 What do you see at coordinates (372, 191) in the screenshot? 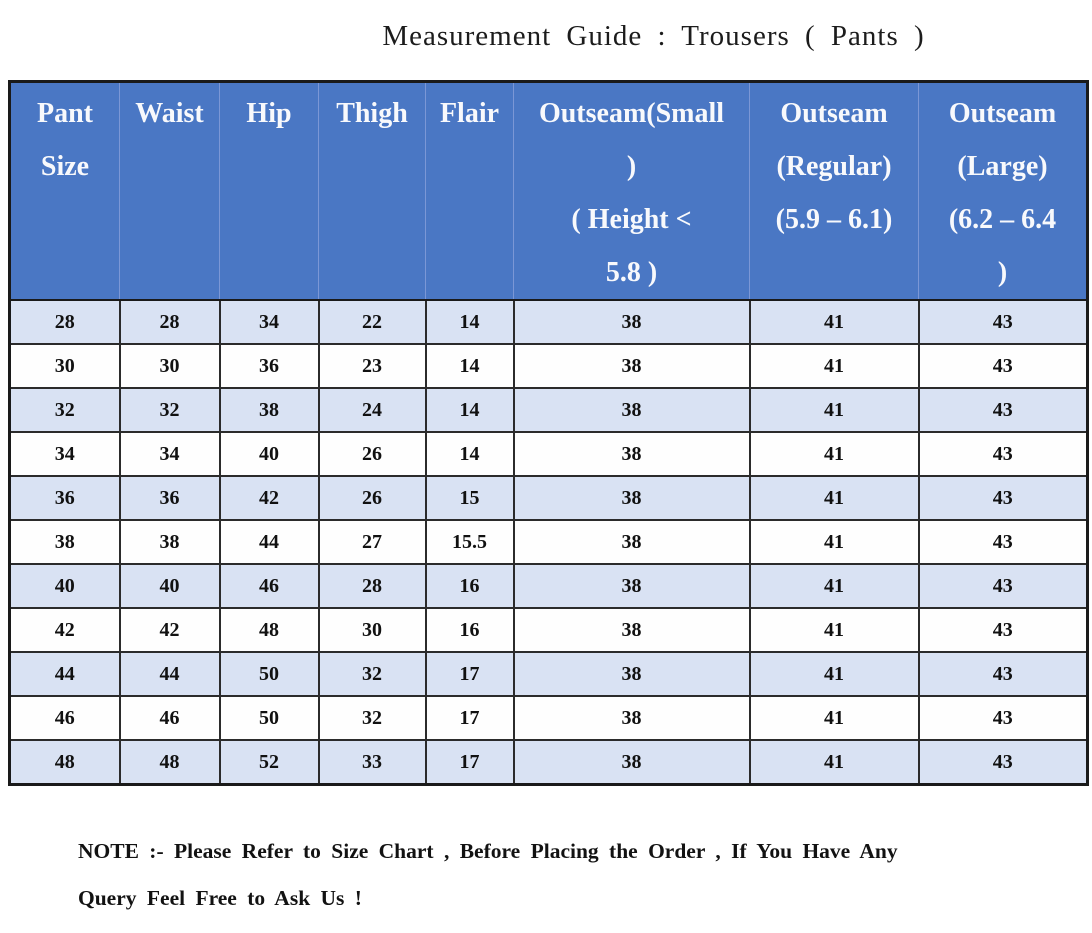
I see `column-header-thigh: Thigh` at bounding box center [372, 191].